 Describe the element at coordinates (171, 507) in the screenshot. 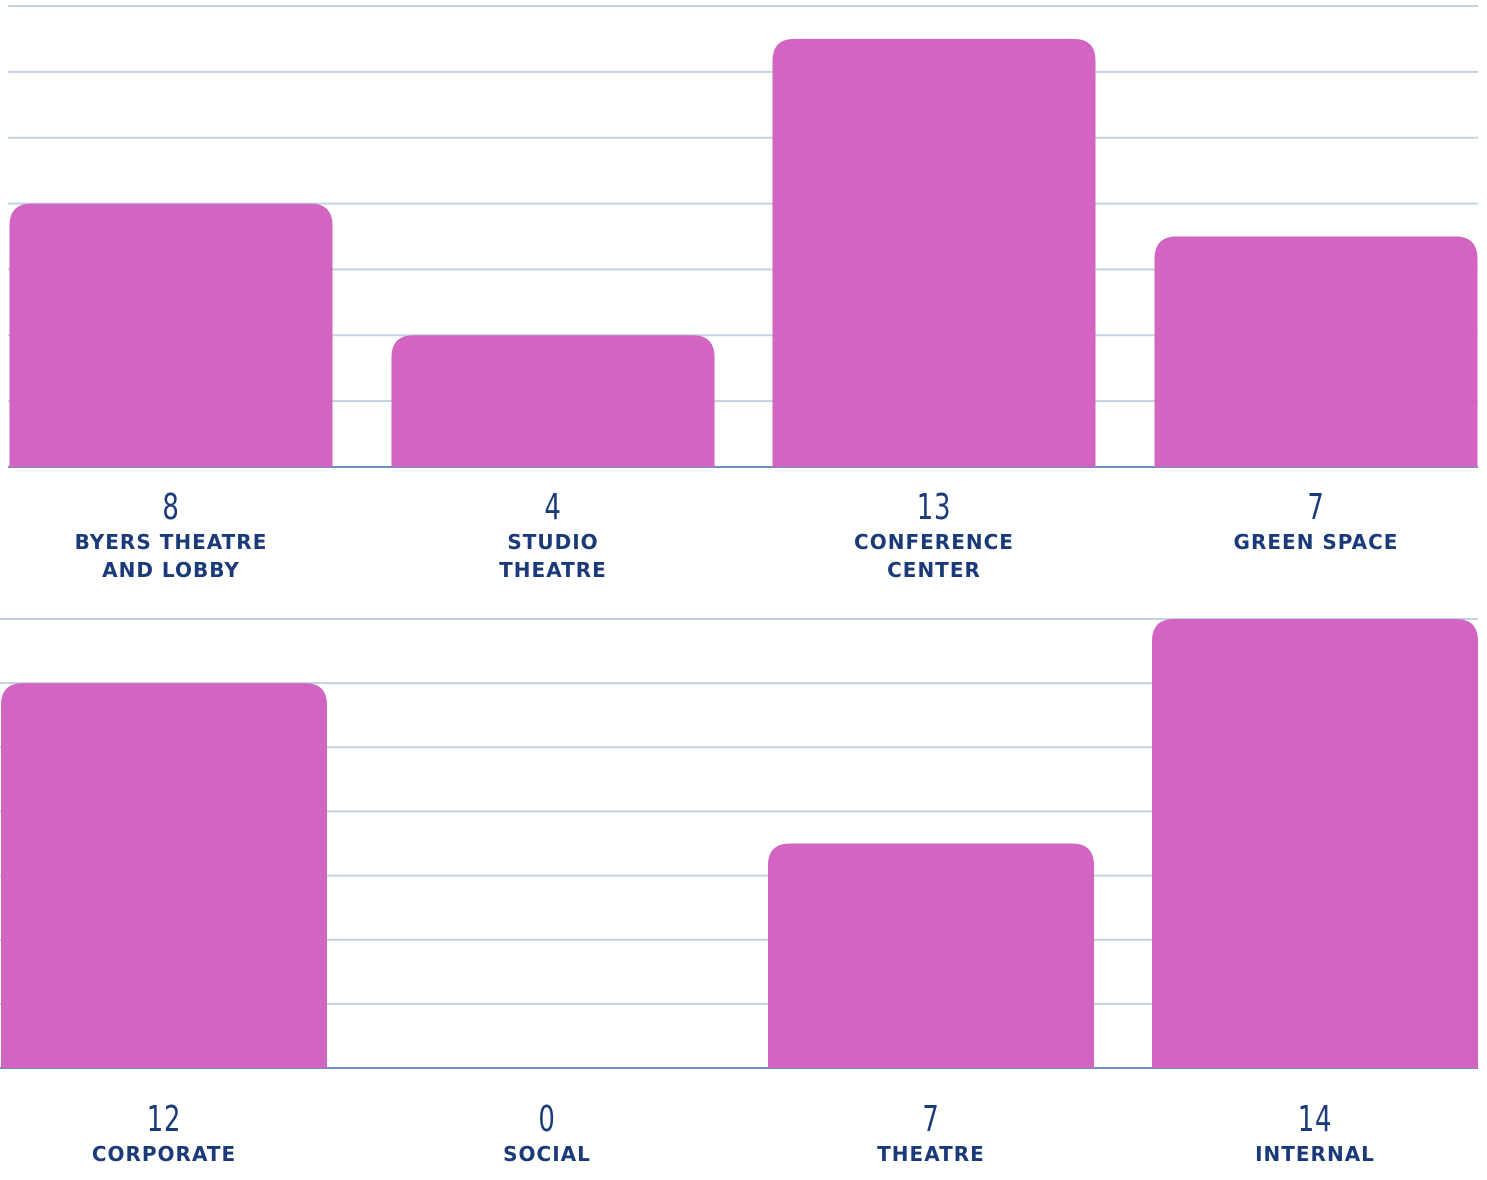

I see `venue-value-label-0: 8` at that location.